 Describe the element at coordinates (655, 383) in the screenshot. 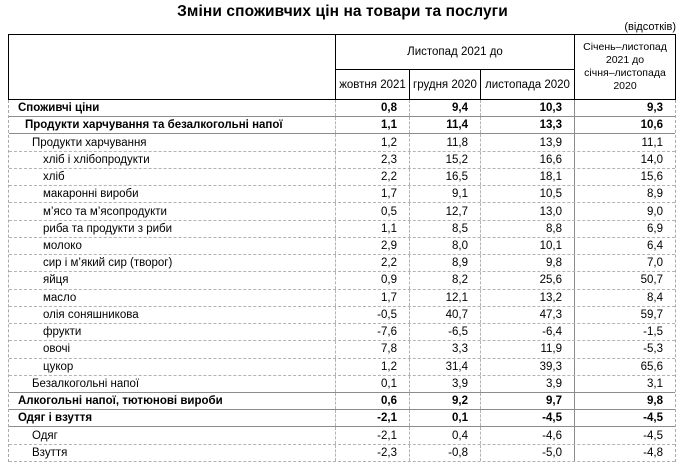

I see `row-value: 3,1` at that location.